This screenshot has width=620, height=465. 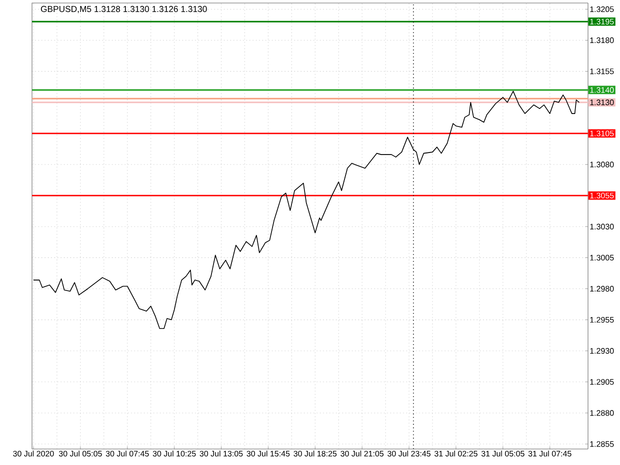 I want to click on x-tick-label: 31 Jul 07:45, so click(x=550, y=453).